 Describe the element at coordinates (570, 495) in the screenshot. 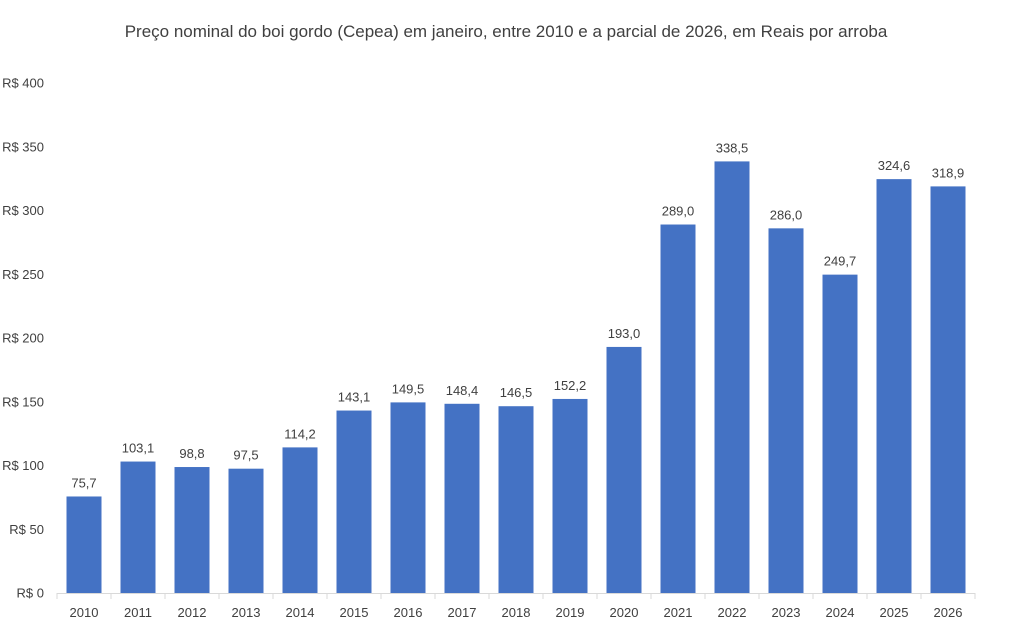

I see `bar-2019` at that location.